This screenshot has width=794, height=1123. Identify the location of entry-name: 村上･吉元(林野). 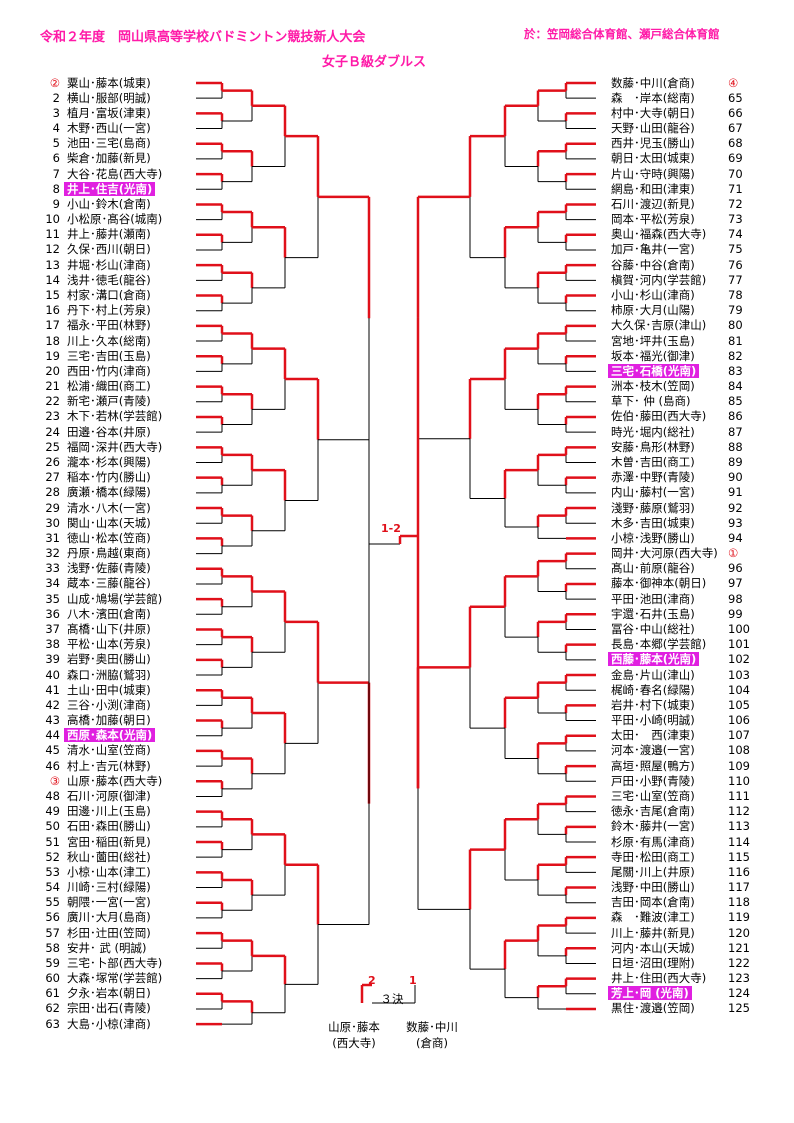
(109, 766).